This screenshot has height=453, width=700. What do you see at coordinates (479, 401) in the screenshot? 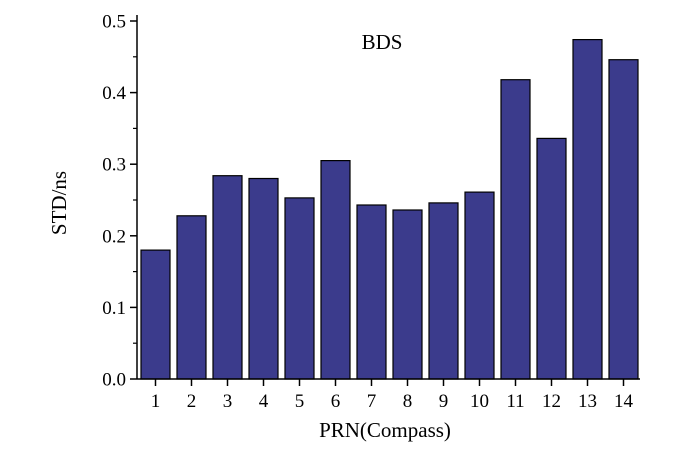
I see `x-tick-label: 10` at bounding box center [479, 401].